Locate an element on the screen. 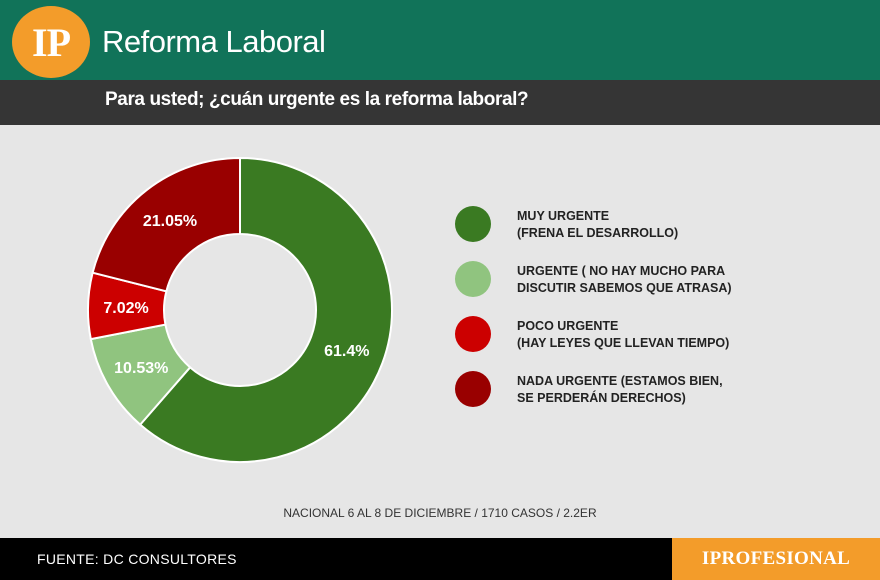 This screenshot has width=880, height=580. page-title: Reforma Laboral is located at coordinates (214, 41).